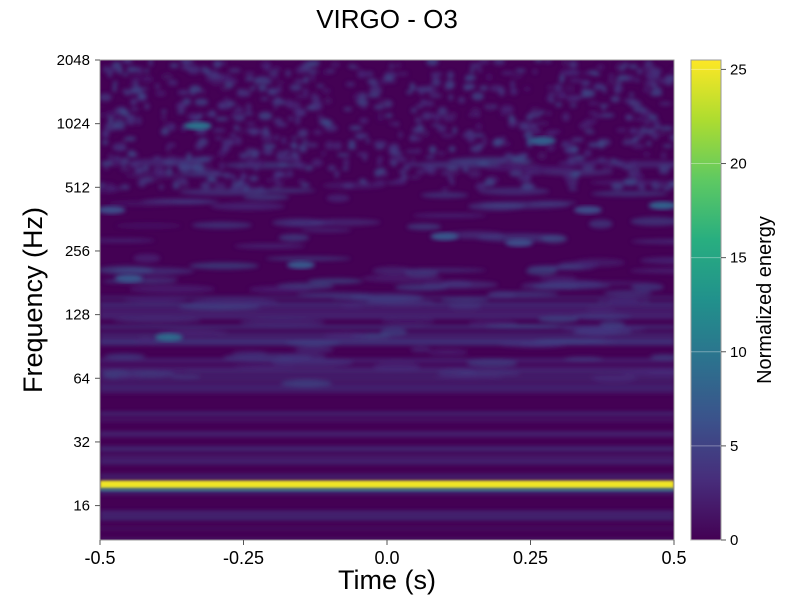  I want to click on x-tick-label: -0.5, so click(99, 558).